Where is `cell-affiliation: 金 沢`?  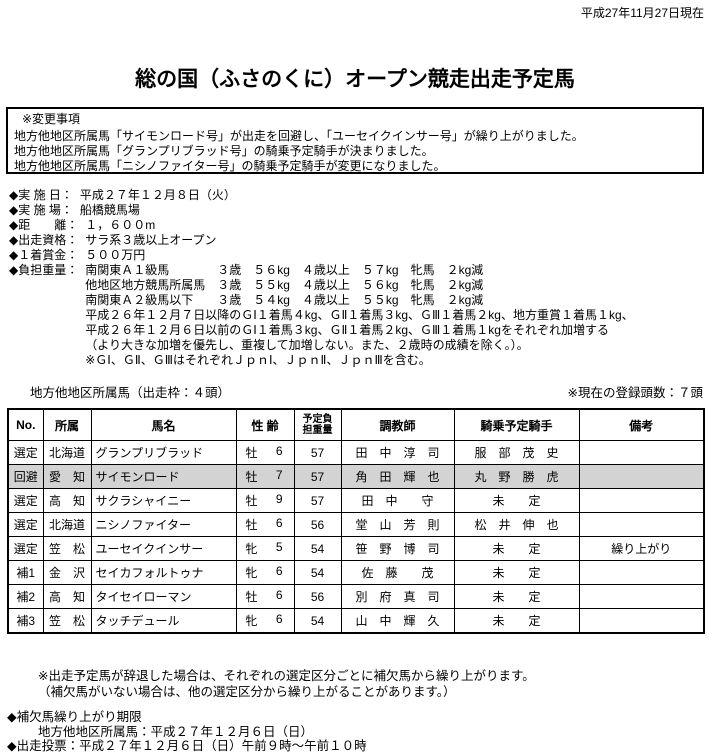
cell-affiliation: 金 沢 is located at coordinates (67, 572).